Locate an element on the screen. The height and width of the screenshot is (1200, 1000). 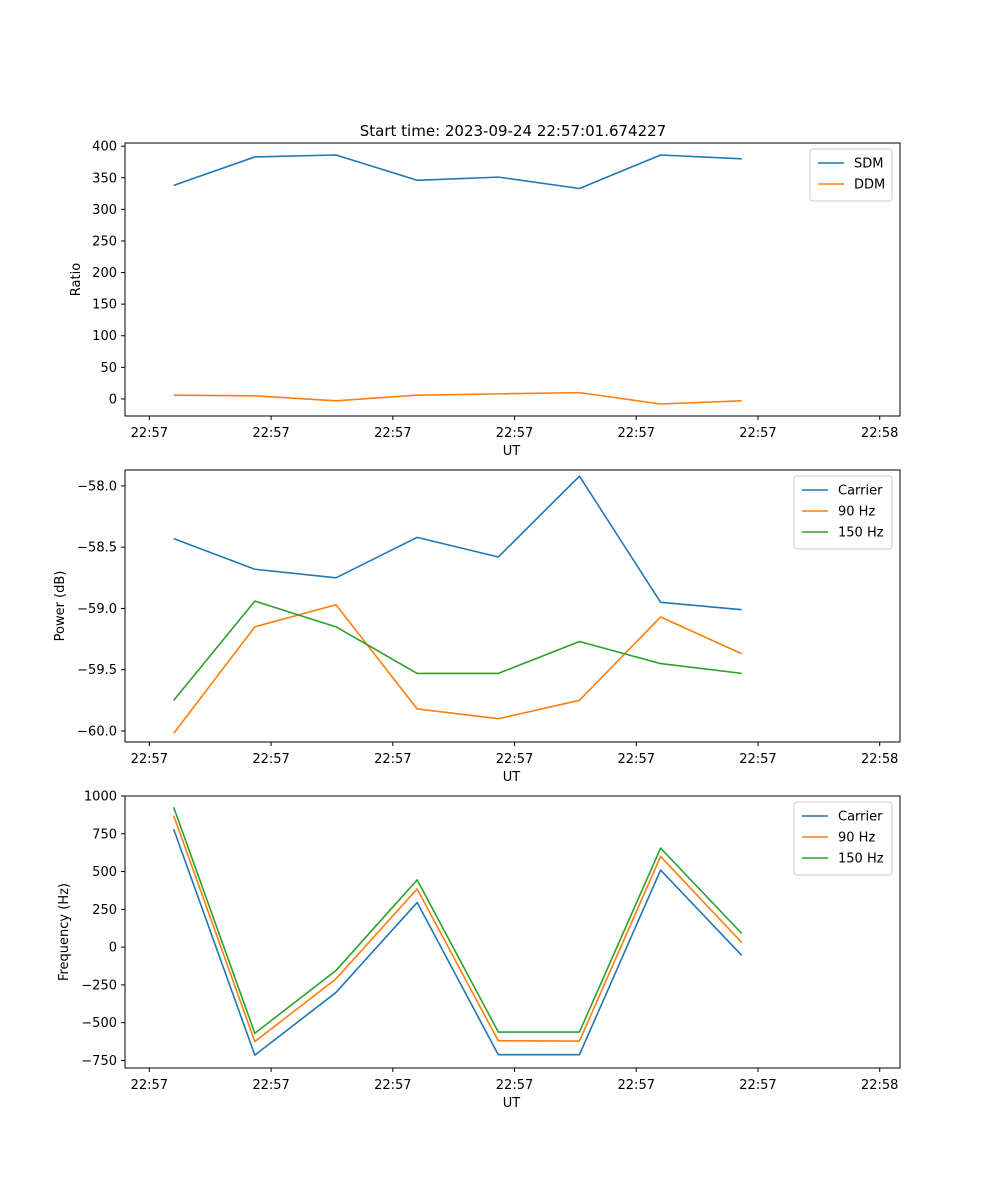
y-tick-label: −250 is located at coordinates (99, 985).